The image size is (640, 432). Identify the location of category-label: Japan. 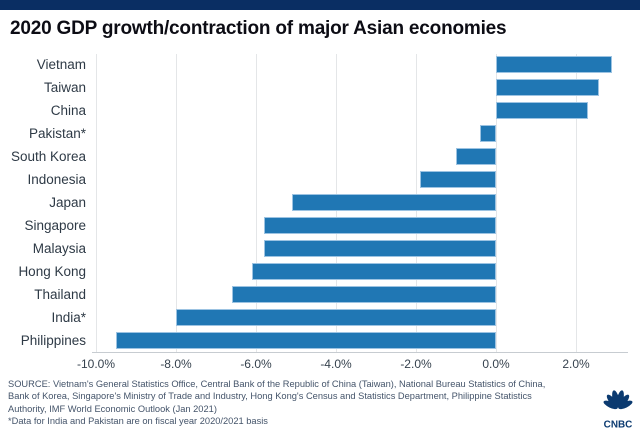
(67, 202).